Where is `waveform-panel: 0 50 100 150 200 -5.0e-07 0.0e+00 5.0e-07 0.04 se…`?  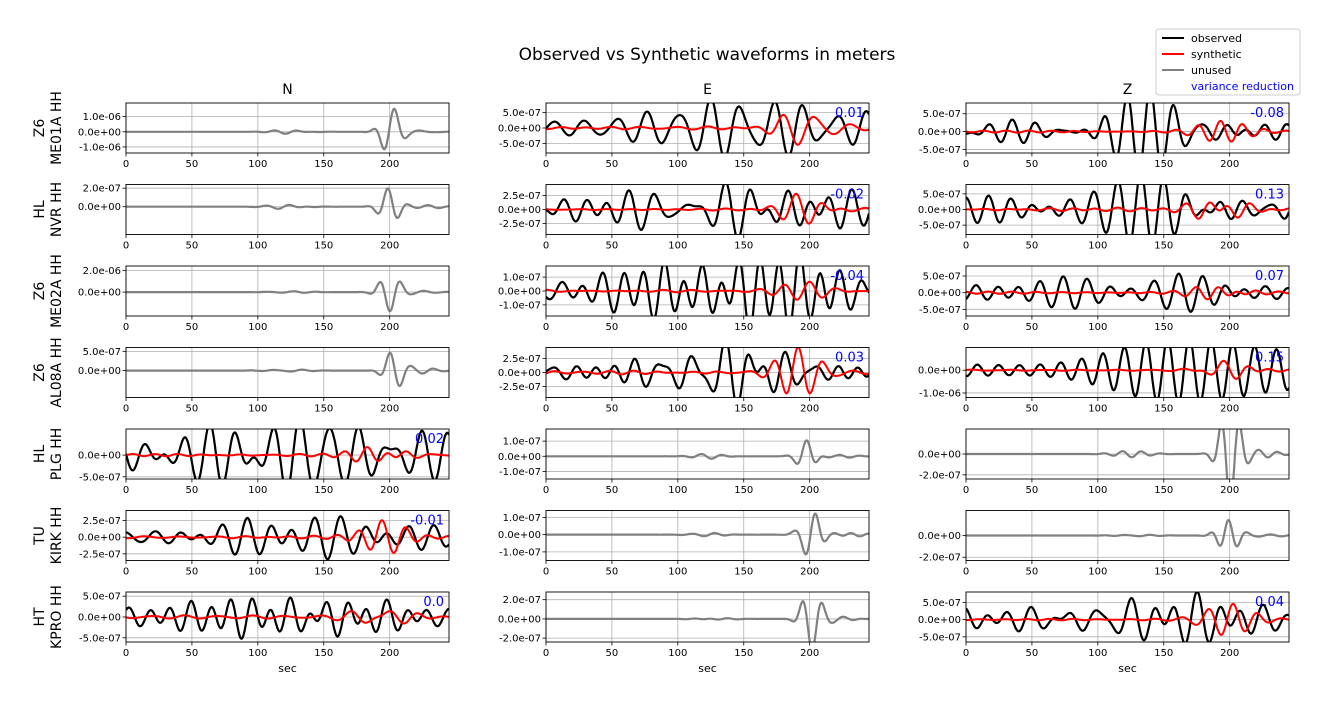
waveform-panel: 0 50 100 150 200 -5.0e-07 0.0e+00 5.0e-07 0.04 se… is located at coordinates (1104, 633).